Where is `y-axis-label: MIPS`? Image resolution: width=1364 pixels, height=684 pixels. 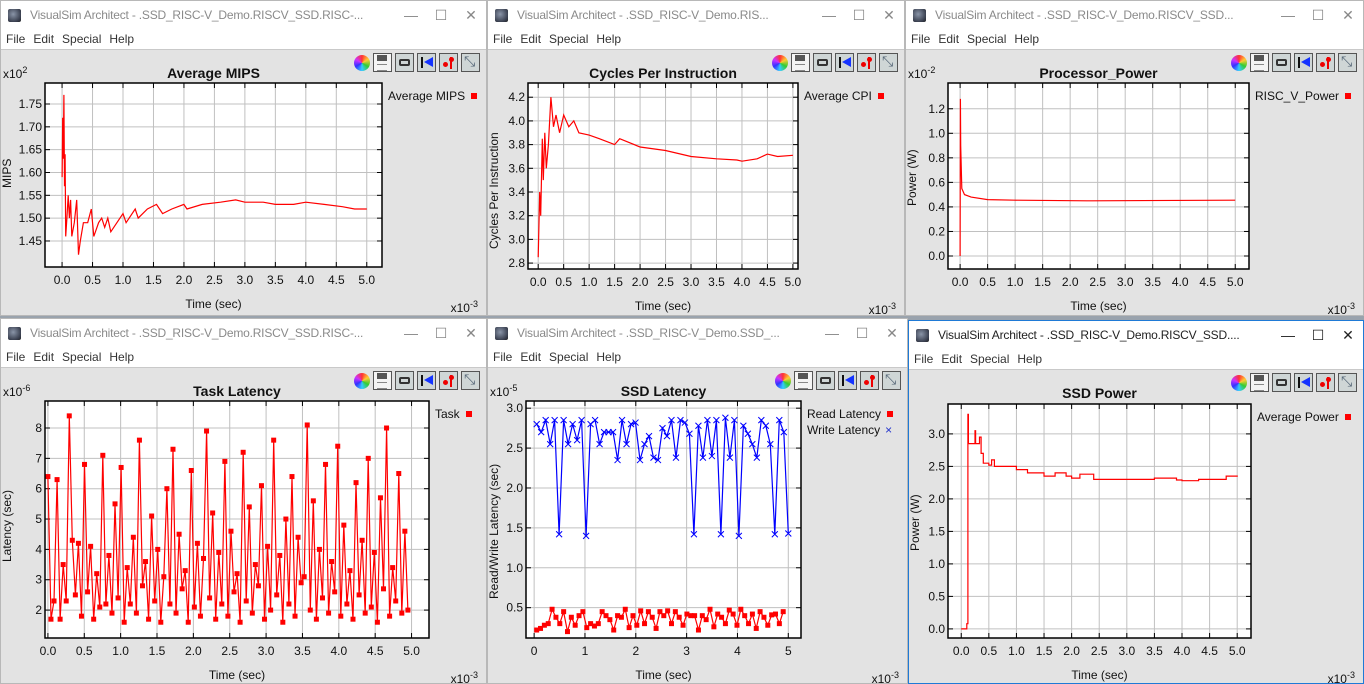
y-axis-label: MIPS is located at coordinates (7, 173).